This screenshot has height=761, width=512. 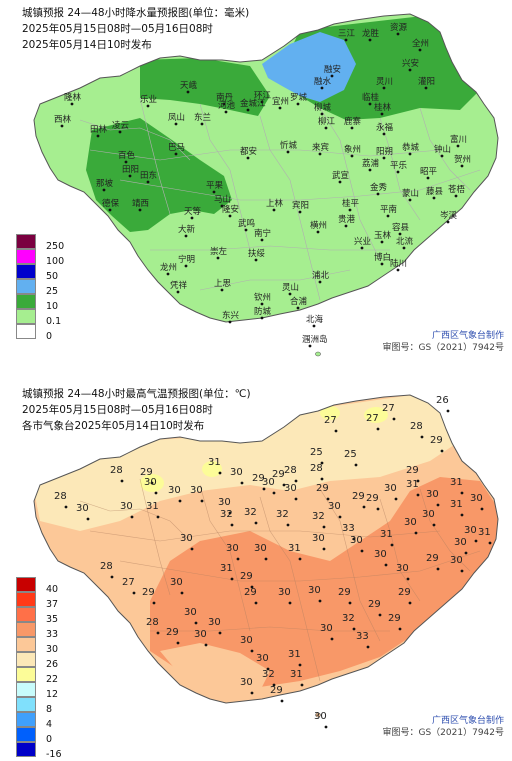 What do you see at coordinates (352, 149) in the screenshot?
I see `city-label: 象州` at bounding box center [352, 149].